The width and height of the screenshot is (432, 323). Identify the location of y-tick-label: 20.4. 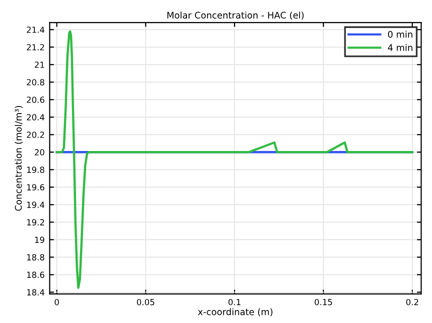
(35, 117).